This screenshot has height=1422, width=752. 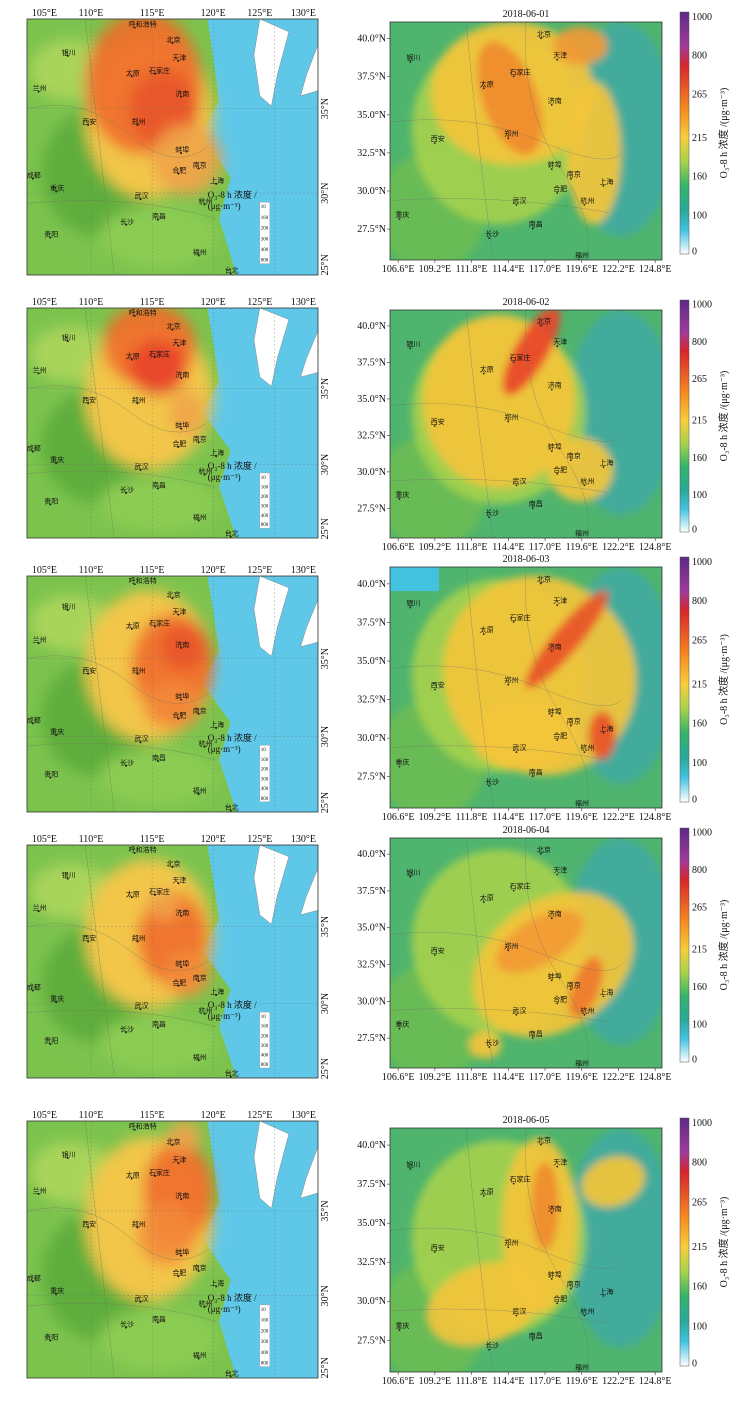 What do you see at coordinates (141, 738) in the screenshot?
I see `city-label: 武汉` at bounding box center [141, 738].